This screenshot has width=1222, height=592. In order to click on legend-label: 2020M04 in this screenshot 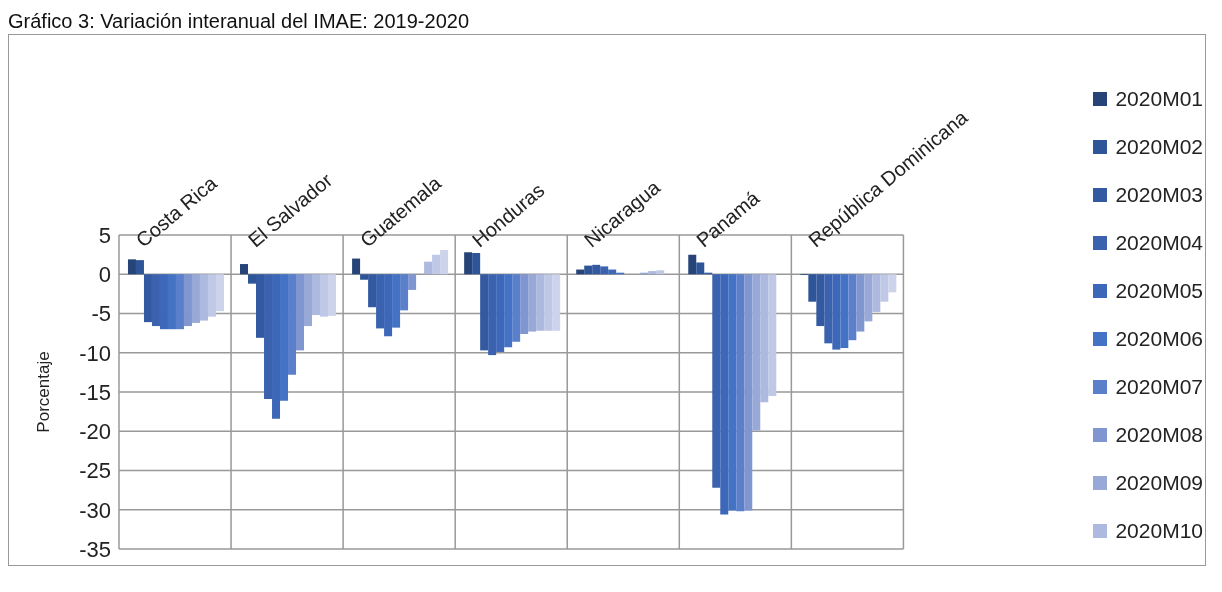, I will do `click(1159, 243)`.